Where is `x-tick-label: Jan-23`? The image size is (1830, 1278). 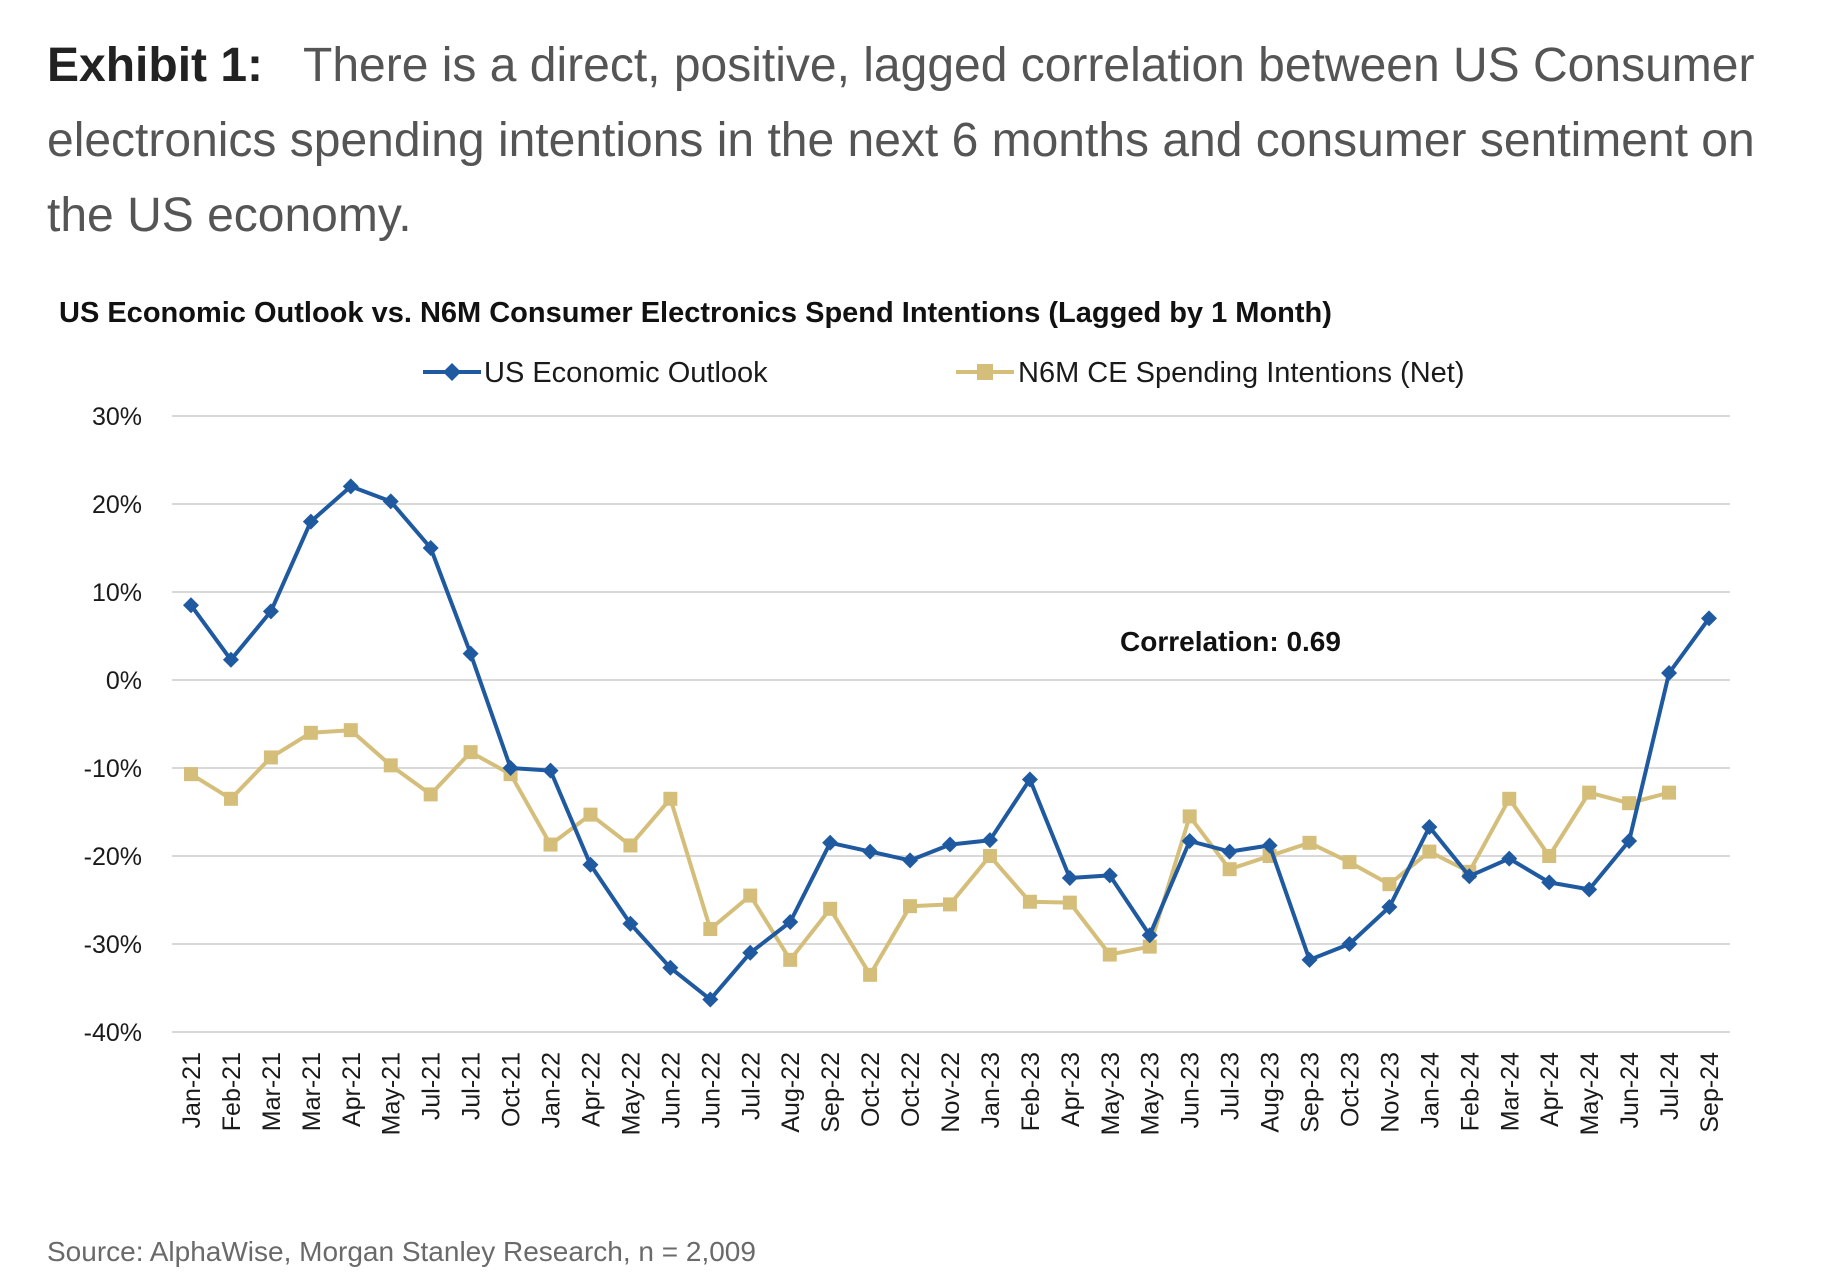
x-tick-label: Jan-23 is located at coordinates (991, 1090).